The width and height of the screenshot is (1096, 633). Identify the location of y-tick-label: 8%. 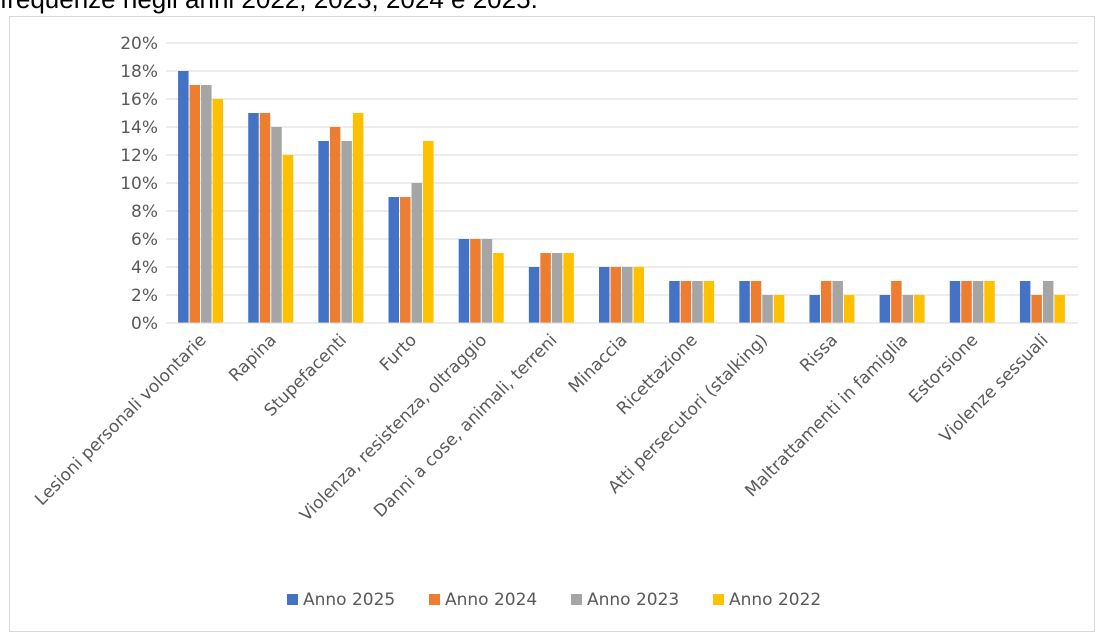
(144, 212).